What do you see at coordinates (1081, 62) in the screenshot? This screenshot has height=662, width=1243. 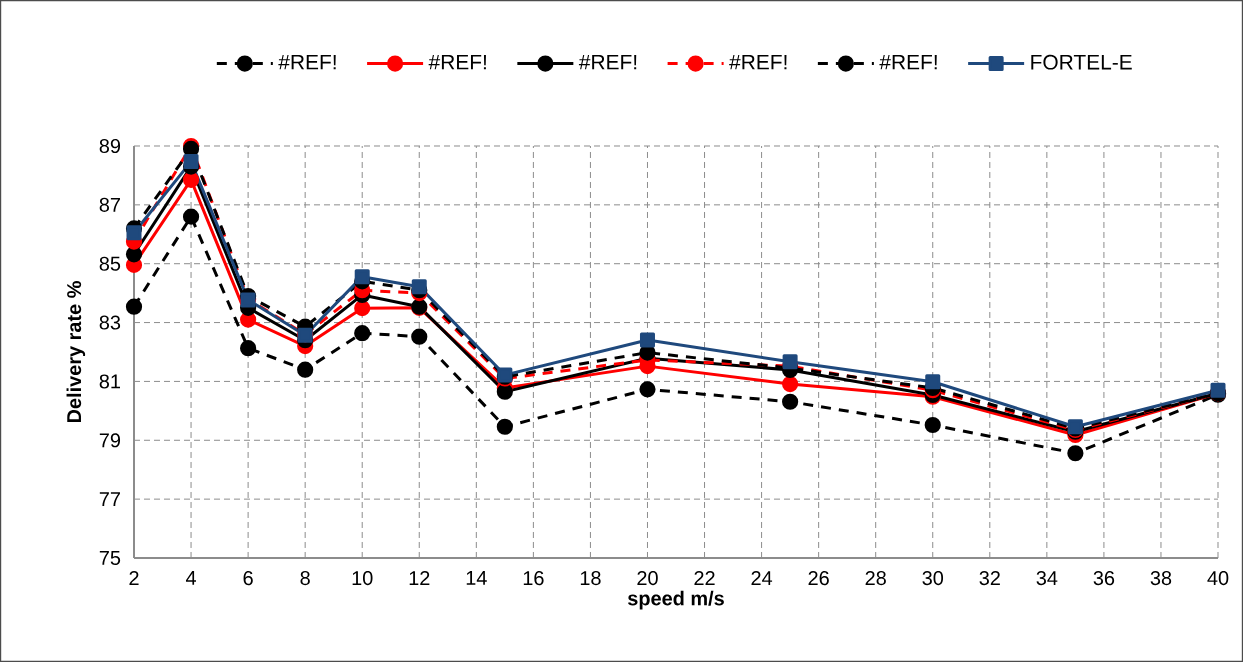 I see `legend-label: FORTEL-E` at bounding box center [1081, 62].